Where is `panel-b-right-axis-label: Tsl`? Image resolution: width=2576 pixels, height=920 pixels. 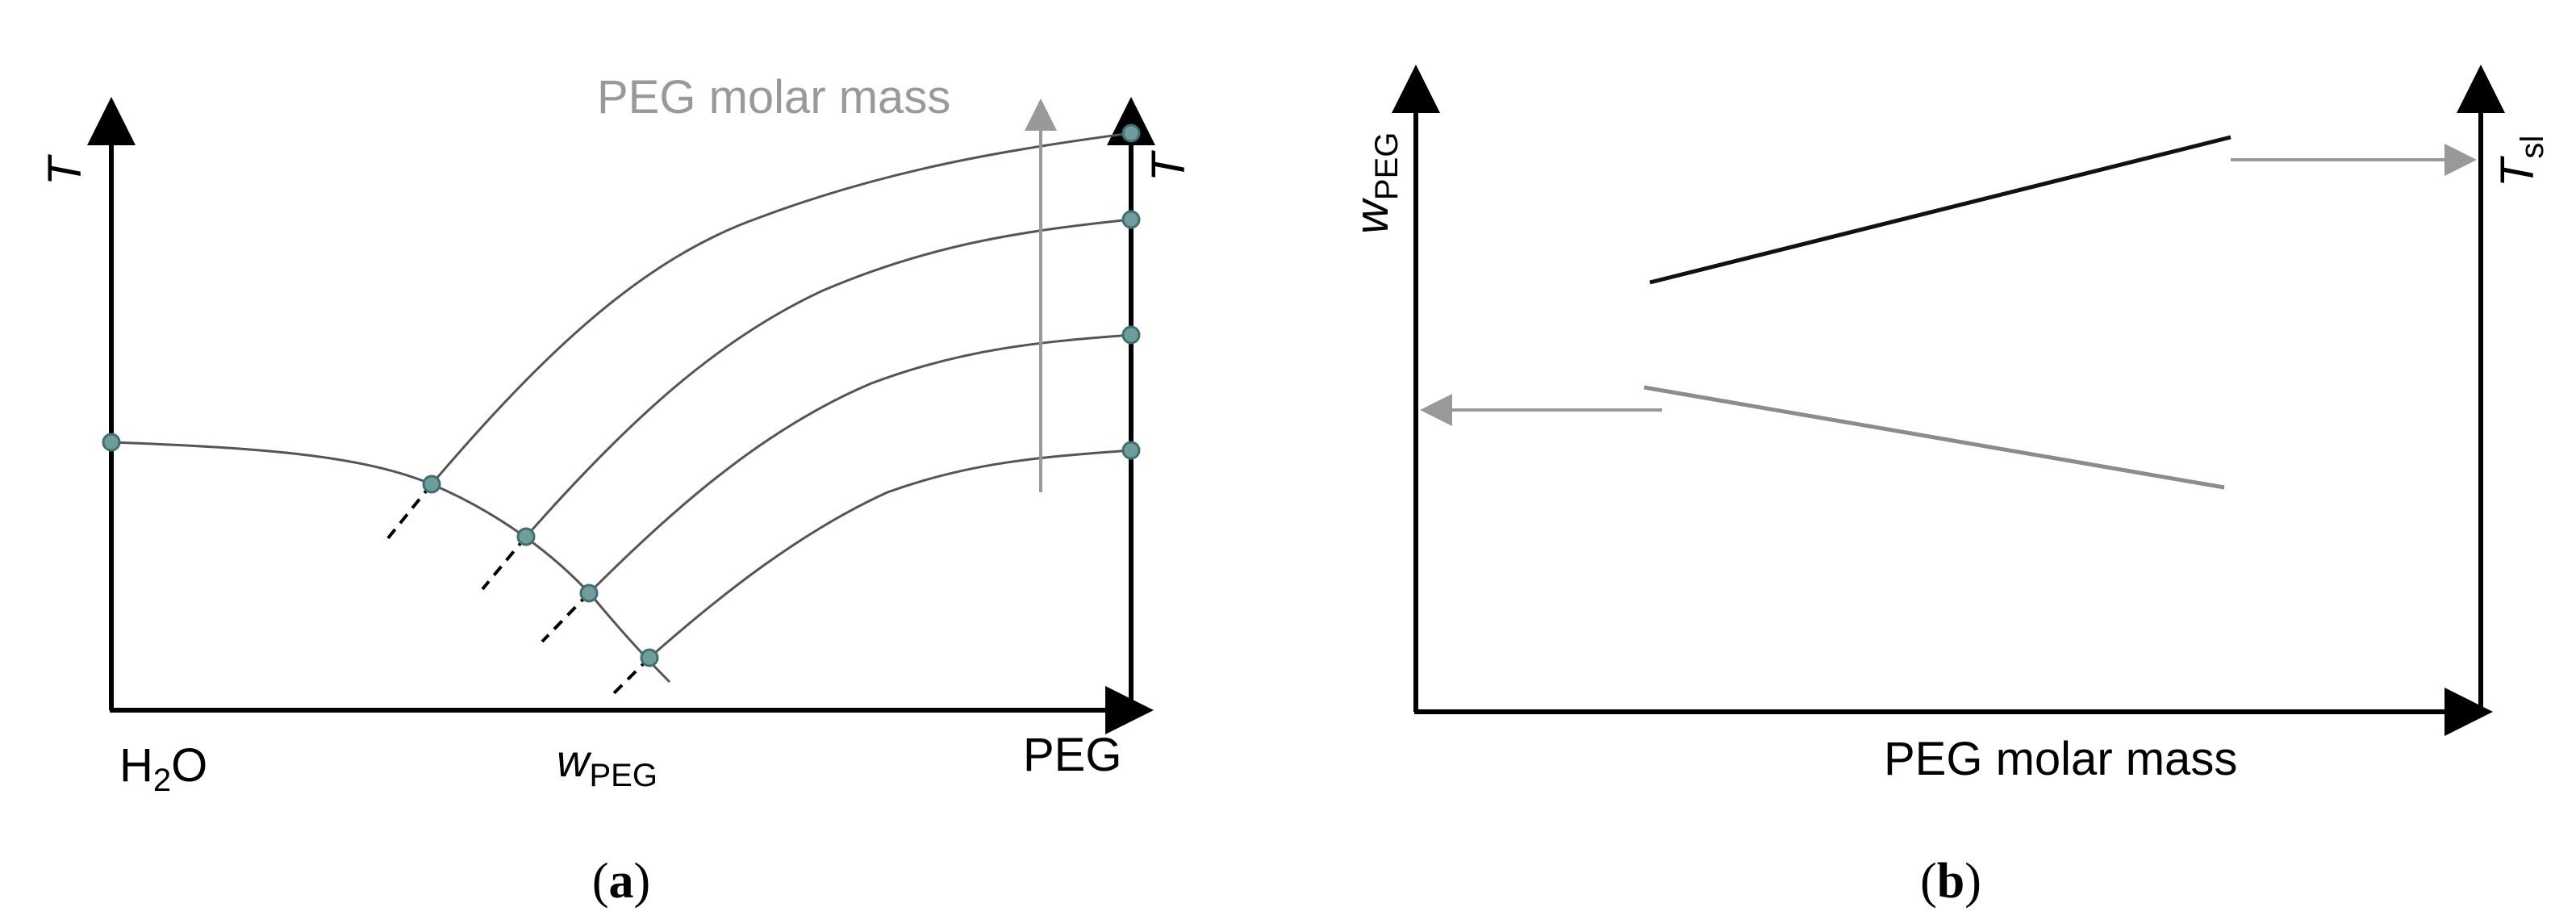 panel-b-right-axis-label: Tsl is located at coordinates (2520, 161).